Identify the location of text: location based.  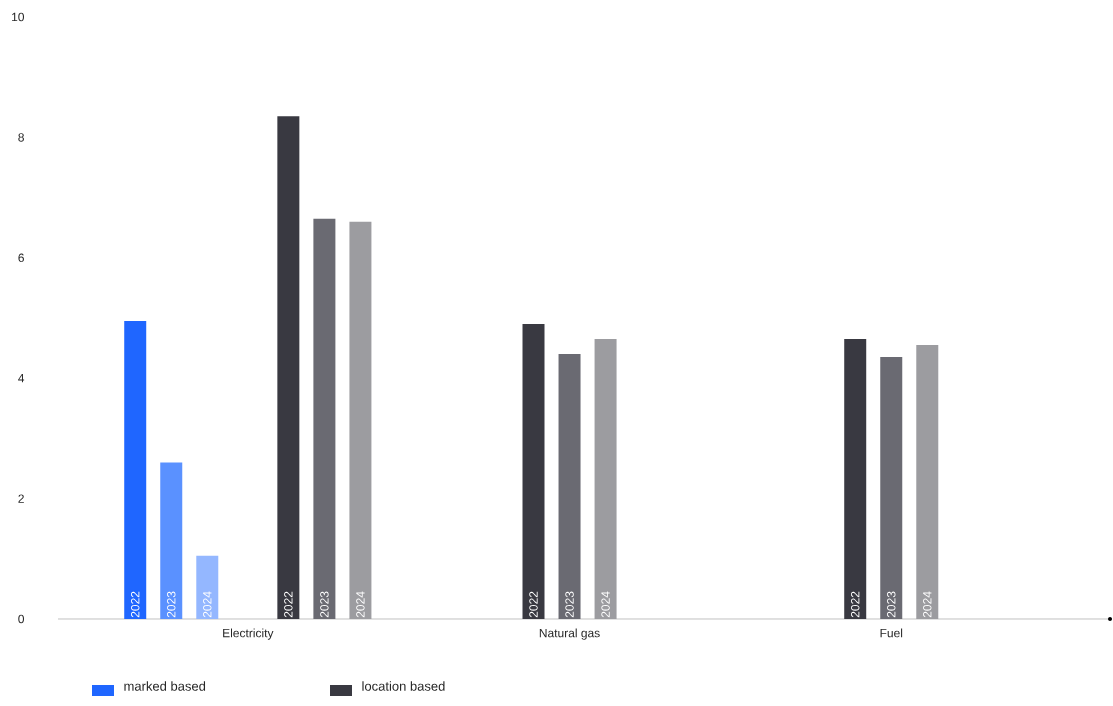
(403, 686).